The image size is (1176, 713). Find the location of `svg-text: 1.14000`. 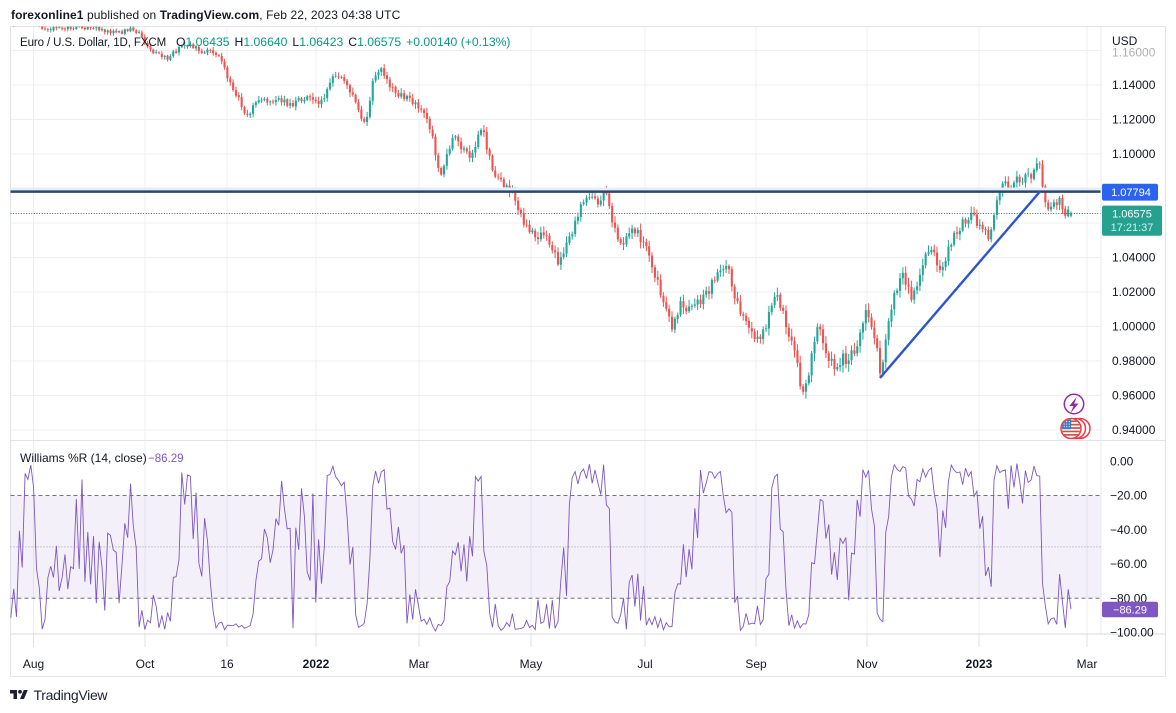

svg-text: 1.14000 is located at coordinates (1134, 85).